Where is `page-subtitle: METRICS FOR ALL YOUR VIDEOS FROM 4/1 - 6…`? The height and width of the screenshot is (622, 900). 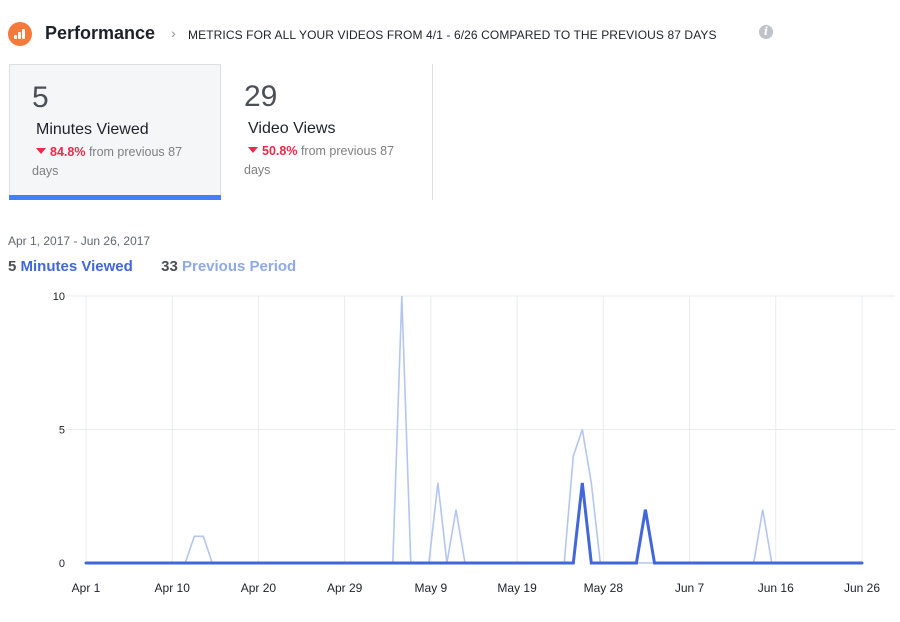 page-subtitle: METRICS FOR ALL YOUR VIDEOS FROM 4/1 - 6… is located at coordinates (452, 35).